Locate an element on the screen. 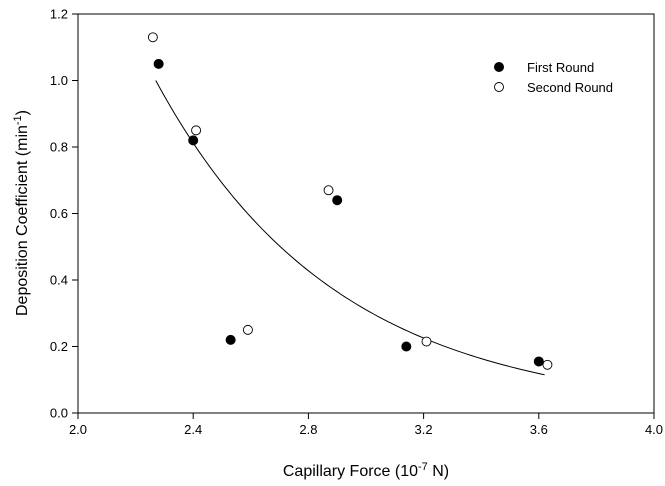 The width and height of the screenshot is (665, 486). x-tick-label: 2.4 is located at coordinates (193, 429).